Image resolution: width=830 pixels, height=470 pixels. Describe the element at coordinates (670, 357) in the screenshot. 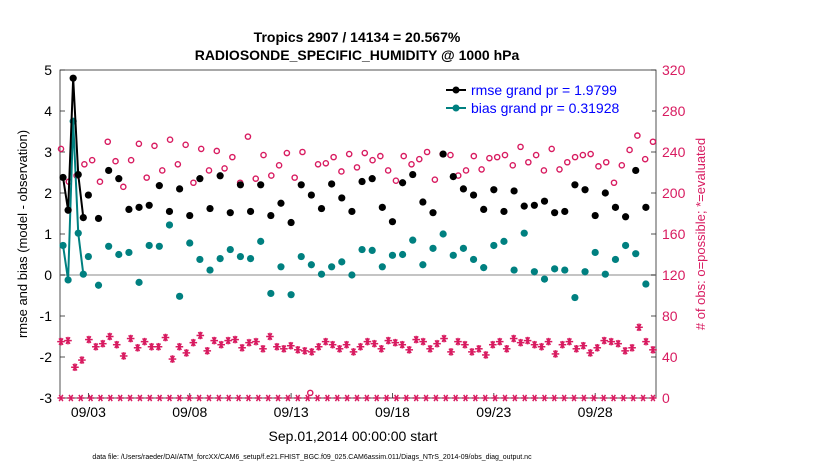

I see `right-tick-label: 40` at that location.